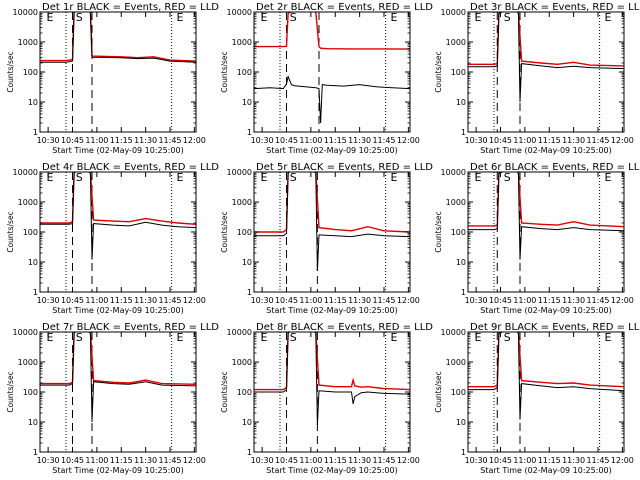 The height and width of the screenshot is (480, 640). Describe the element at coordinates (344, 167) in the screenshot. I see `panel-title: Det 5r BLACK = Events, RED = LLD` at that location.